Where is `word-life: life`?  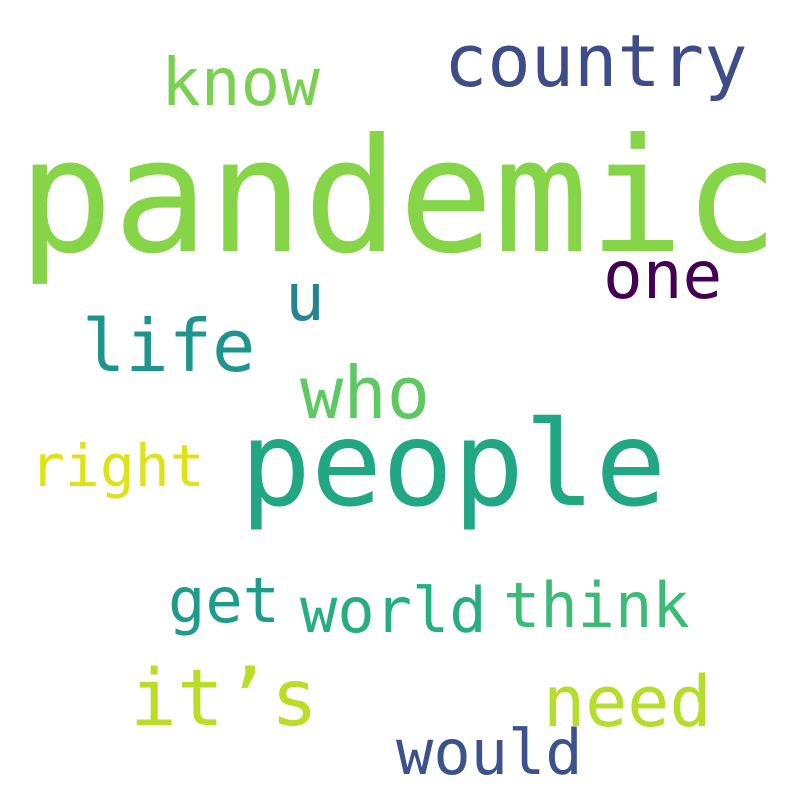
word-life: life is located at coordinates (169, 346).